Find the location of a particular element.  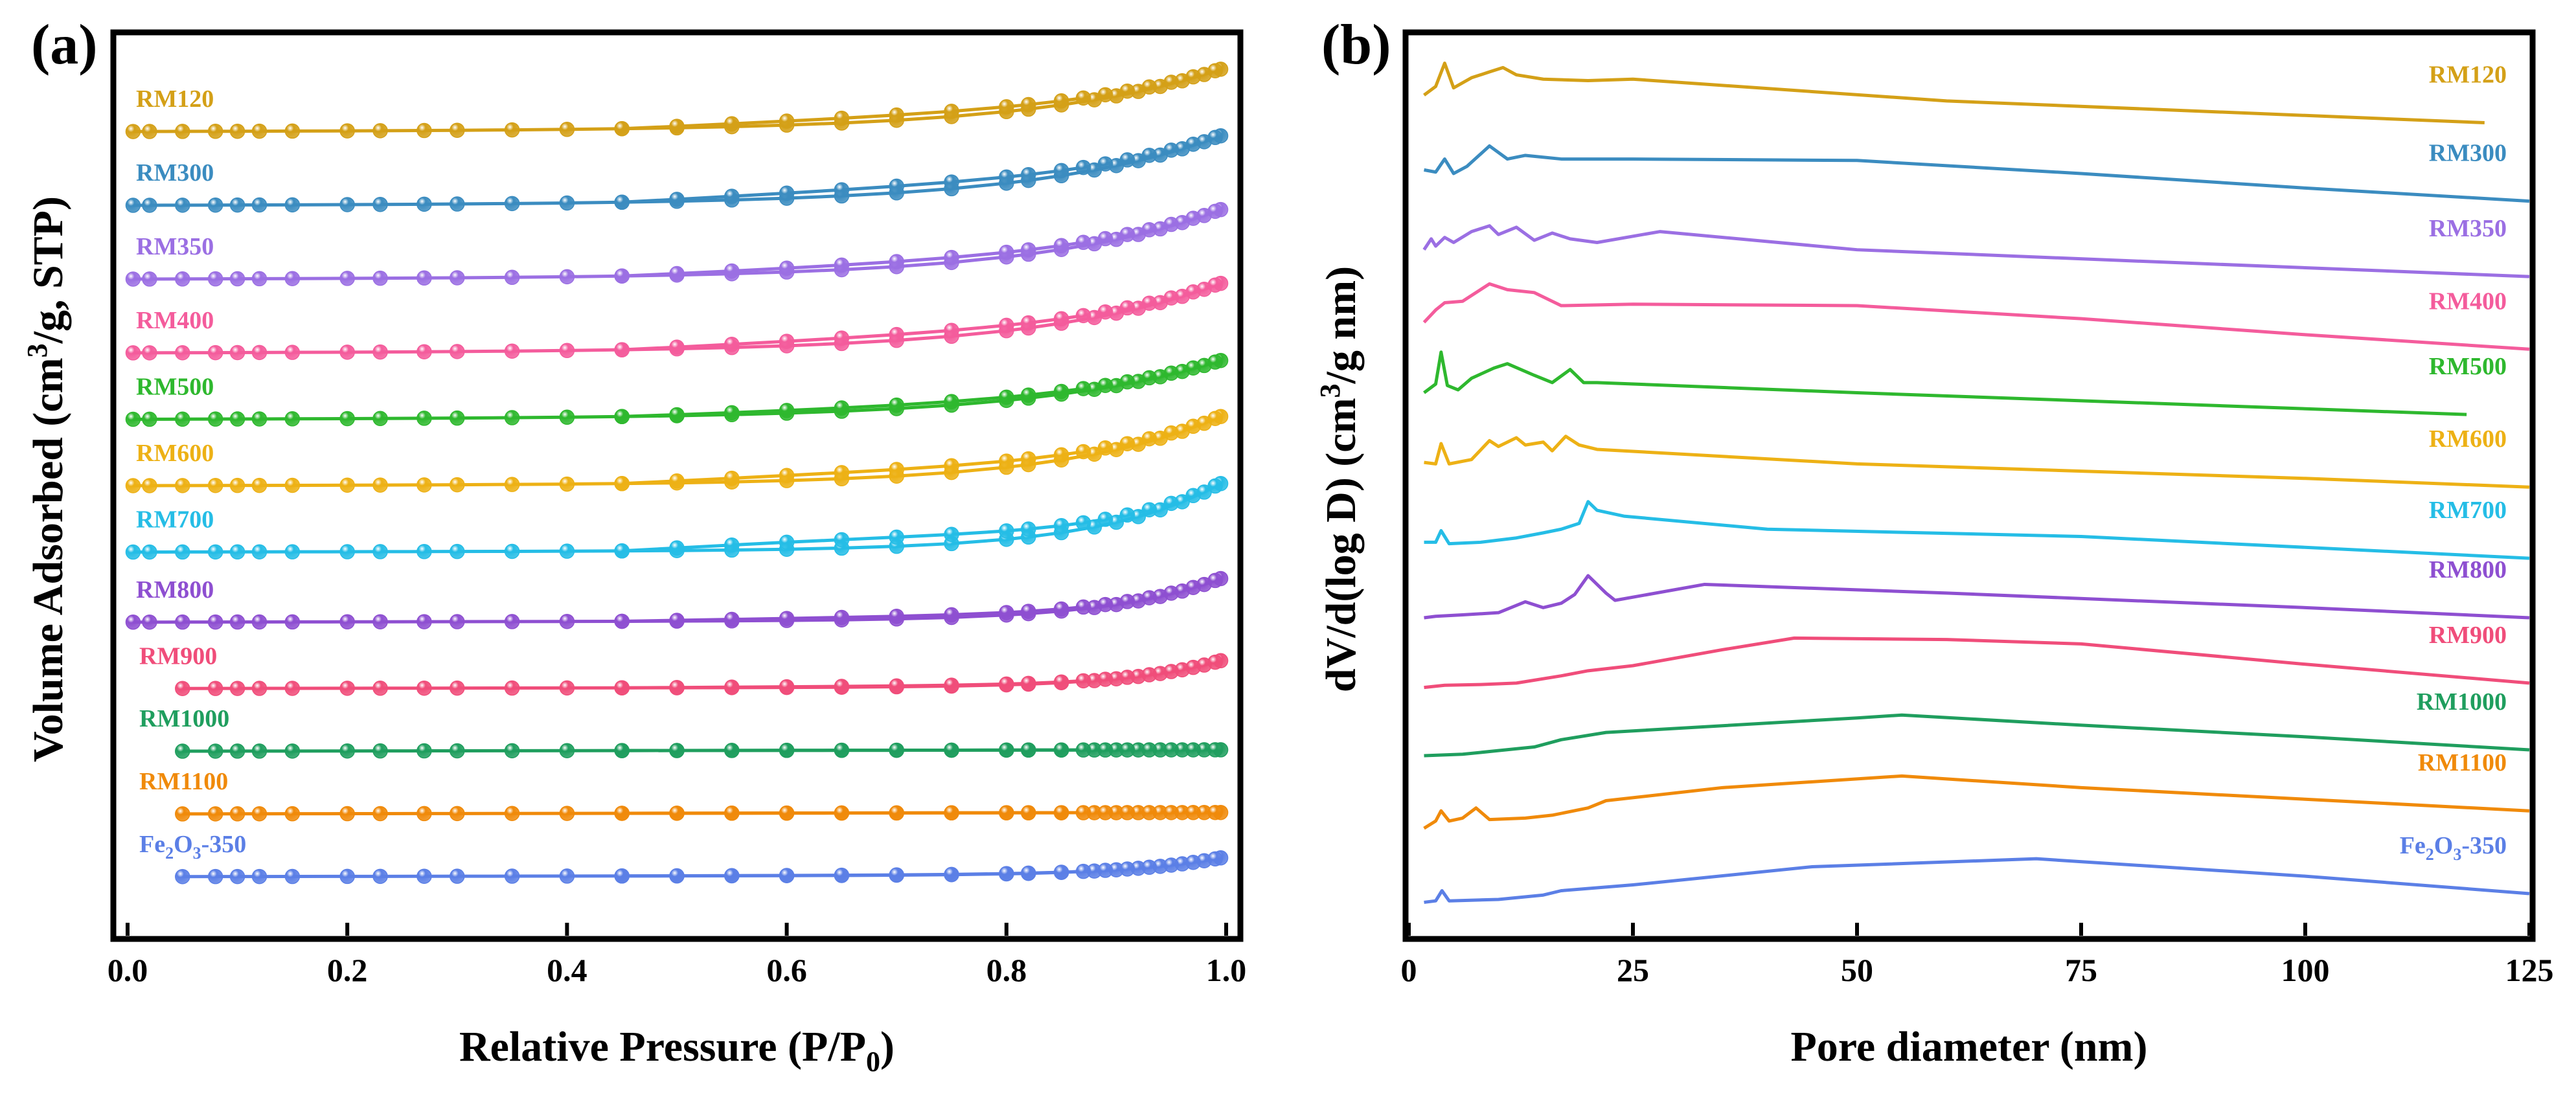

series-rm400 is located at coordinates (677, 318).